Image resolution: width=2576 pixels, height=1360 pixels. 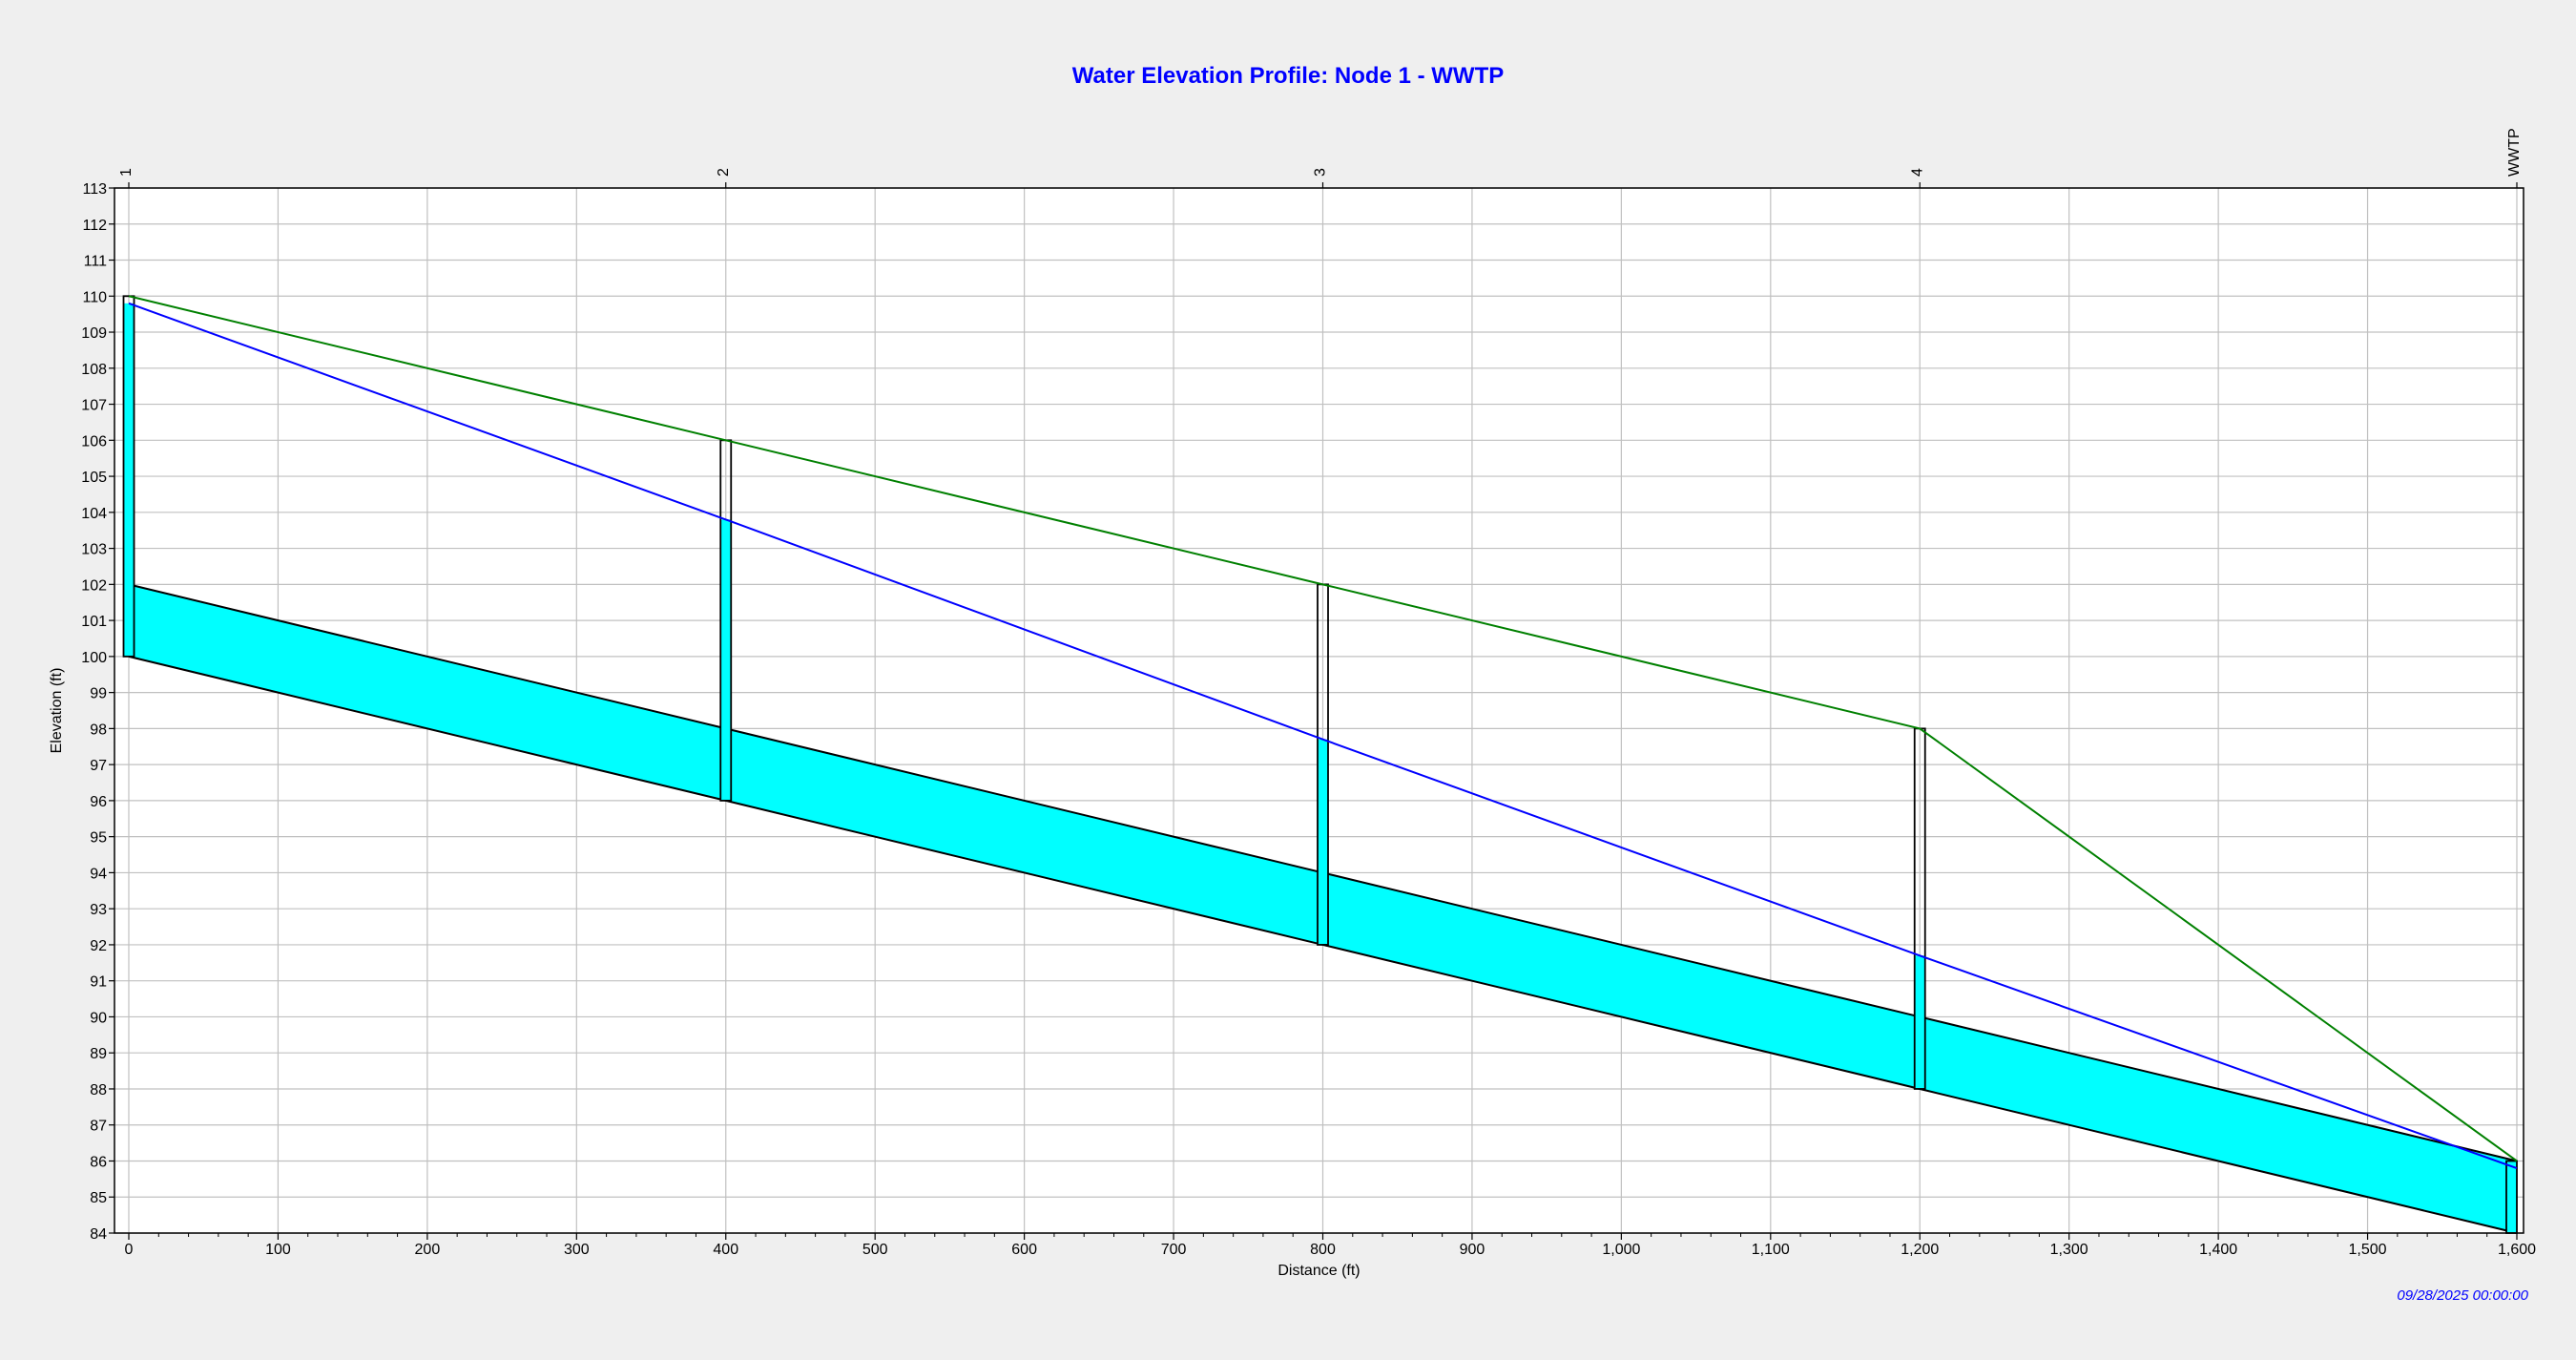 I want to click on y-tick-label: 100, so click(x=94, y=658).